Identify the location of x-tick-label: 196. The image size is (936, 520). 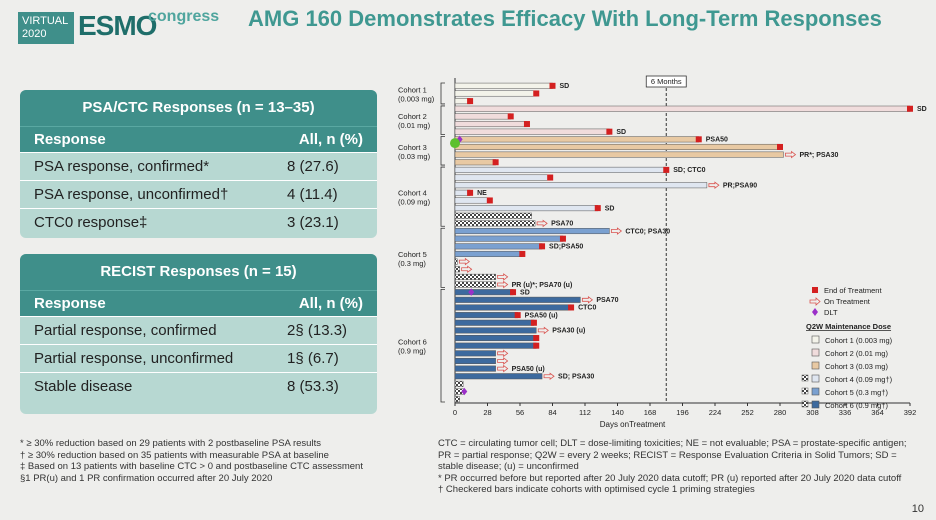
(682, 412).